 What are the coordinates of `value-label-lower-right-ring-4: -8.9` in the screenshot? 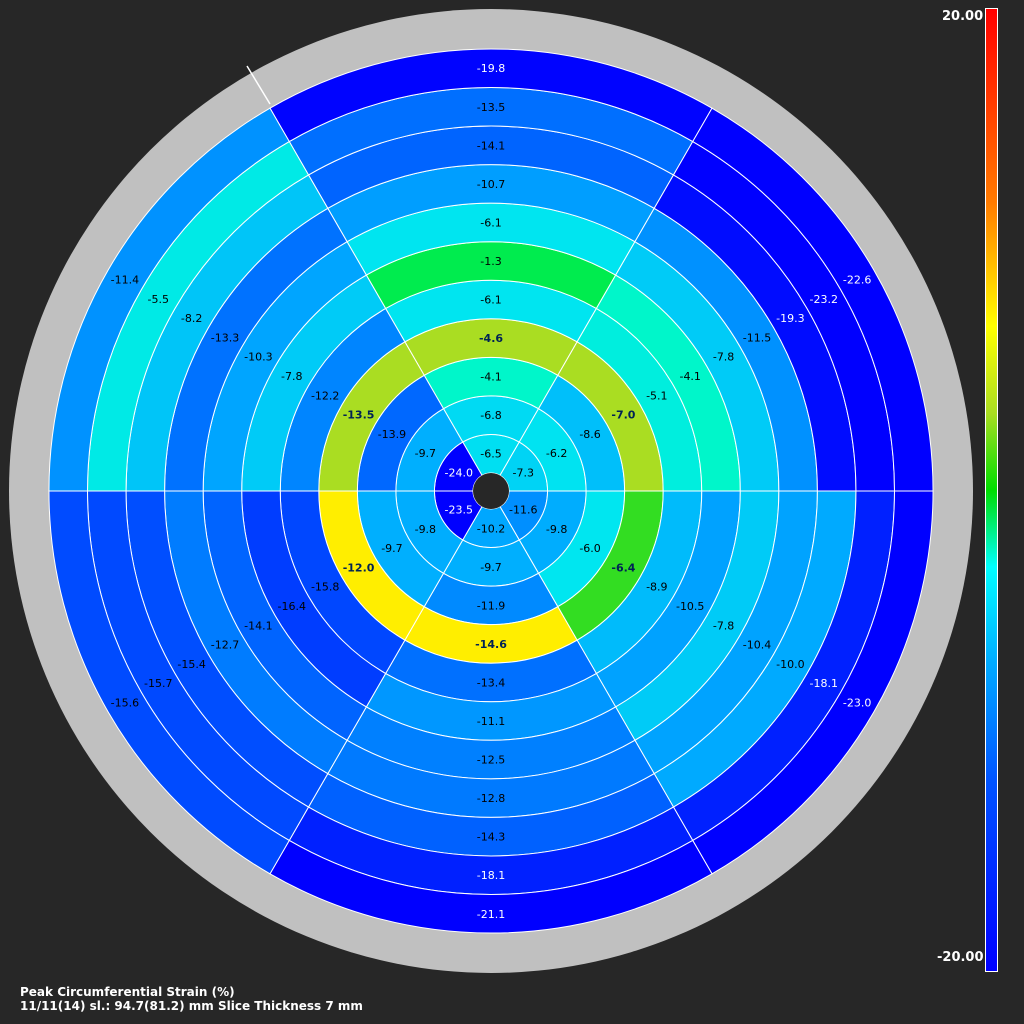 It's located at (656, 587).